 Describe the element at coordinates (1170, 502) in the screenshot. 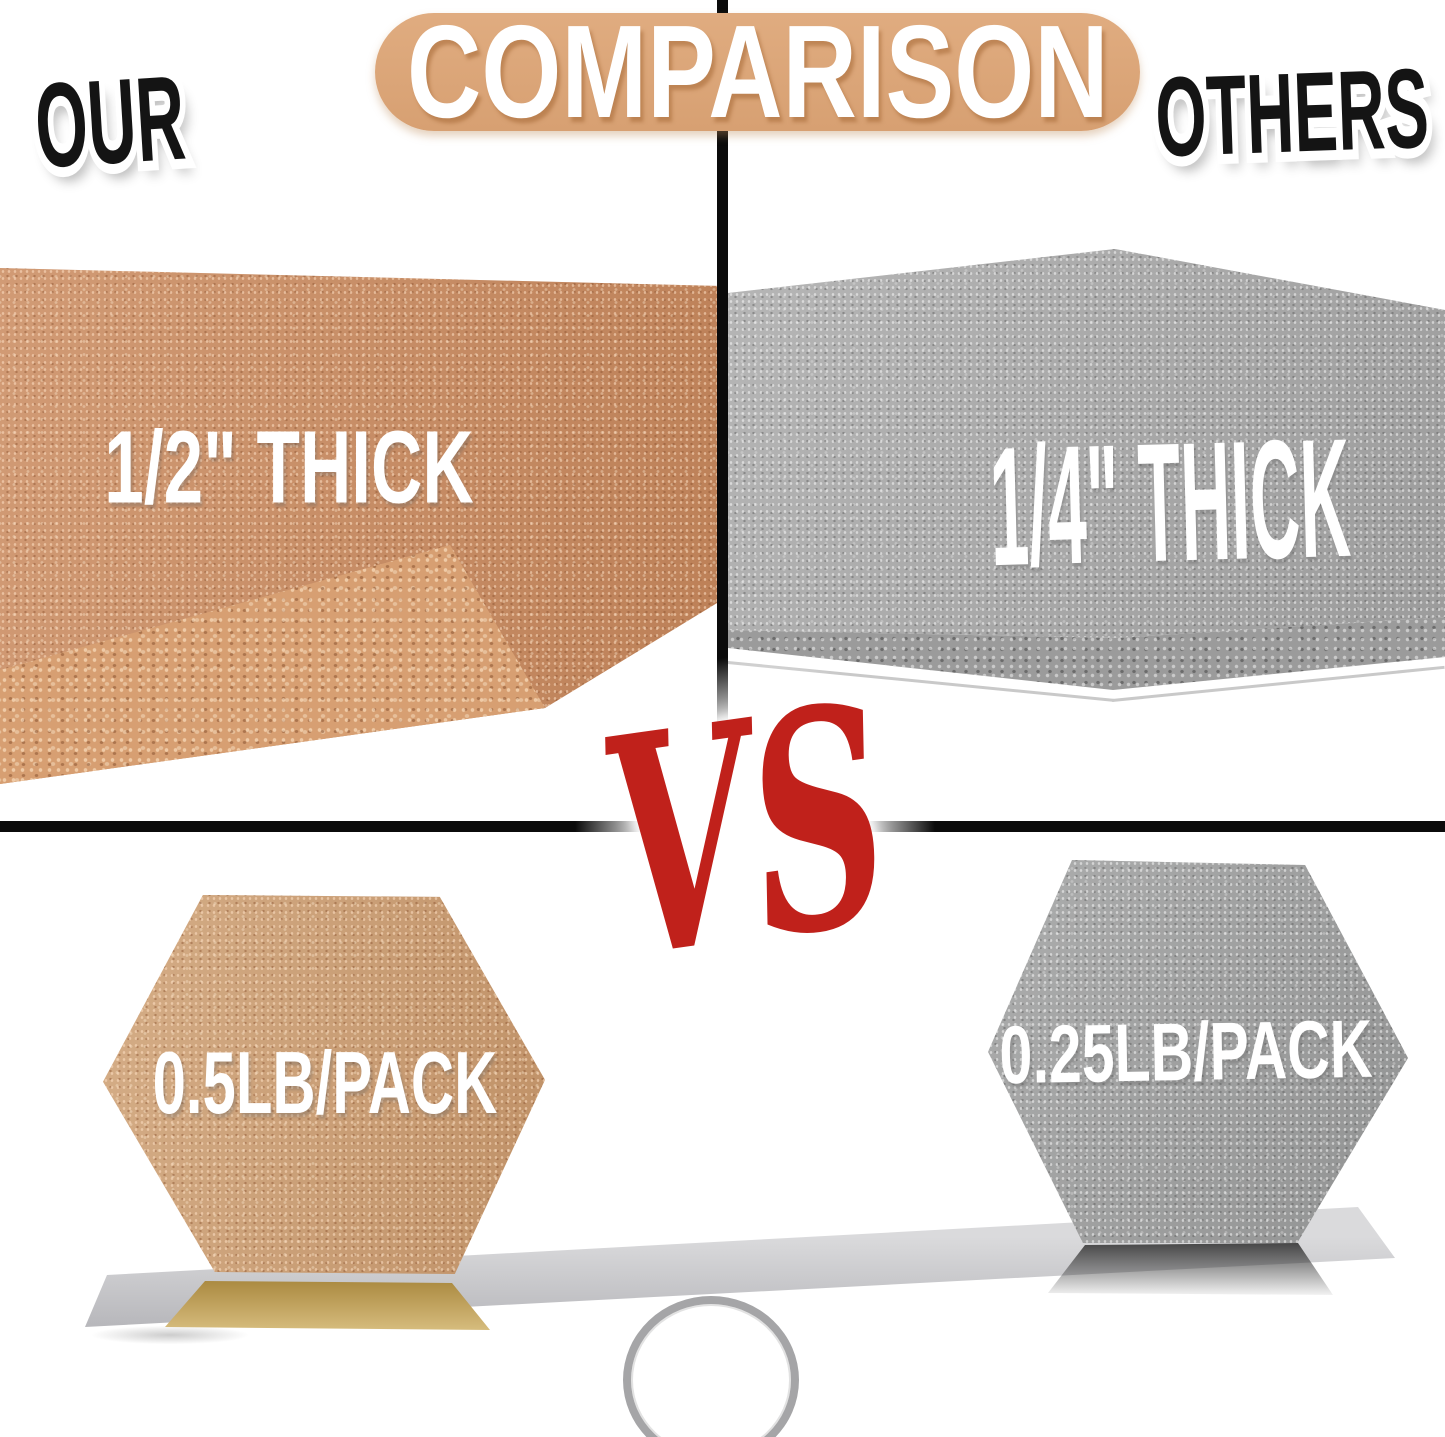

I see `others-thickness-label: 1/4" THICK` at that location.